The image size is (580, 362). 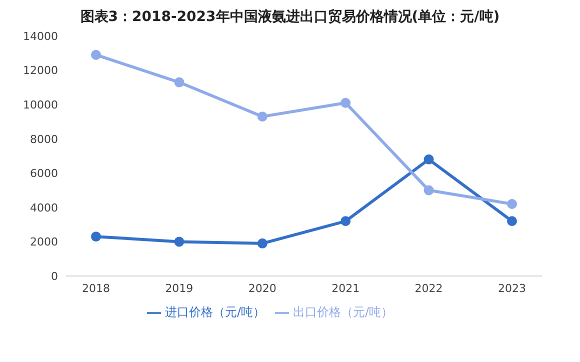 What do you see at coordinates (44, 207) in the screenshot?
I see `y-tick-label: 4000` at bounding box center [44, 207].